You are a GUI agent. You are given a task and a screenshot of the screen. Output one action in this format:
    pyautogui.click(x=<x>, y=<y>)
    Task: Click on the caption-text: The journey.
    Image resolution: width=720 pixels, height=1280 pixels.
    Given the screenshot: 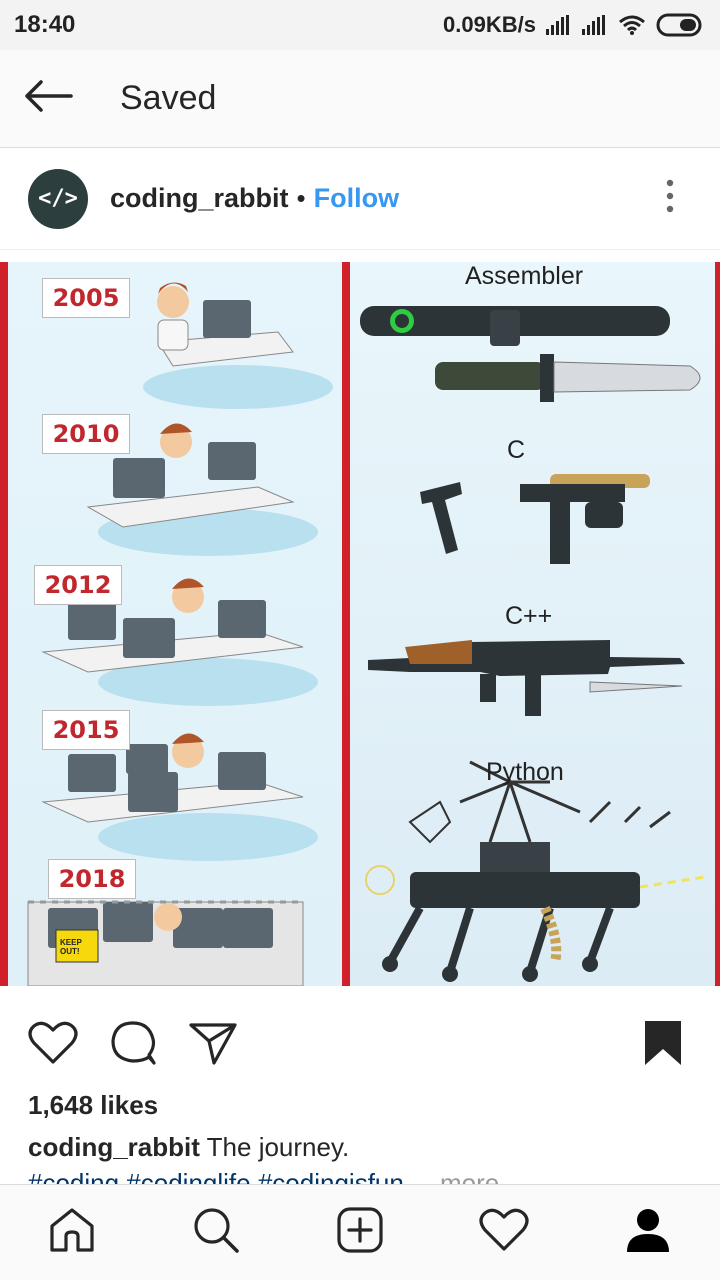 What is the action you would take?
    pyautogui.click(x=278, y=1147)
    